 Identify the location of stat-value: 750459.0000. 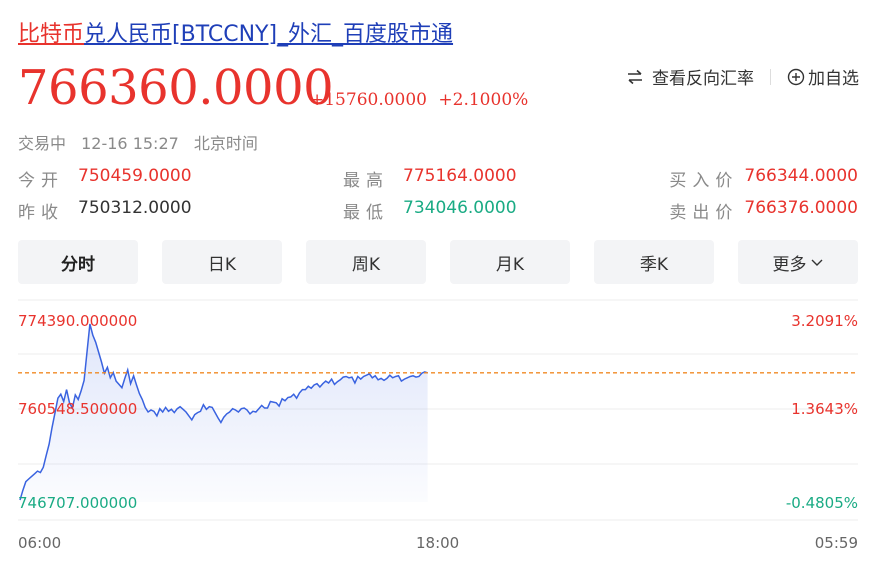
(135, 176).